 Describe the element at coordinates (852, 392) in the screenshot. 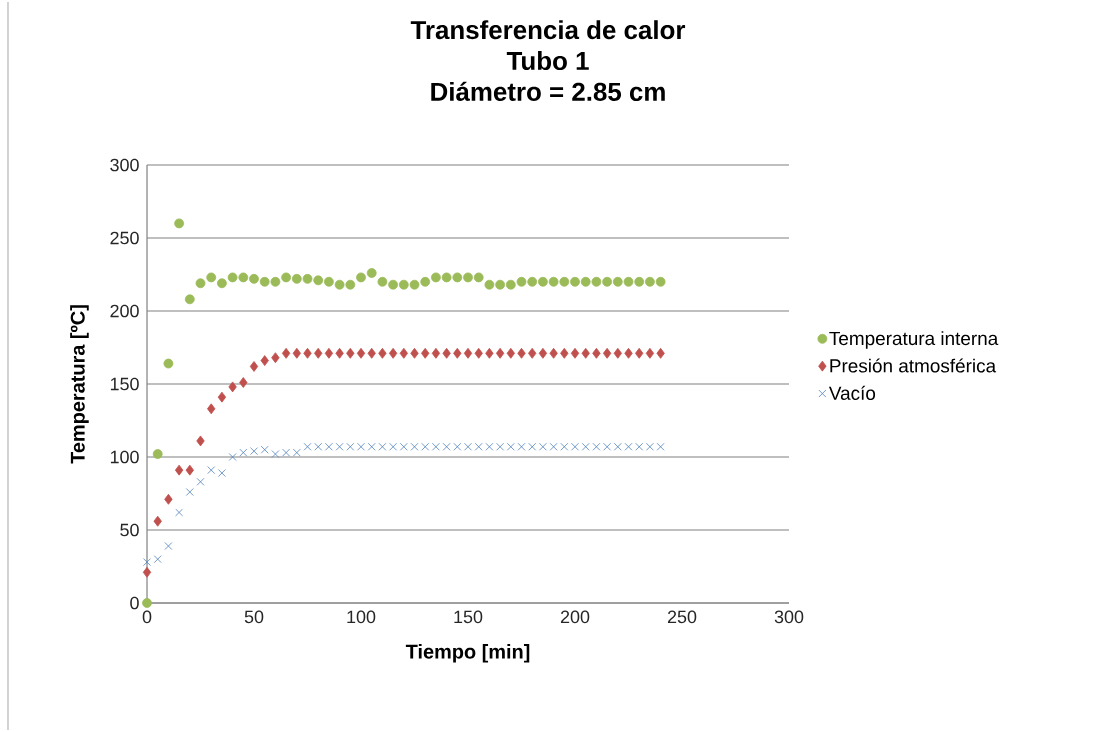

I see `legend-label: Vacío` at that location.